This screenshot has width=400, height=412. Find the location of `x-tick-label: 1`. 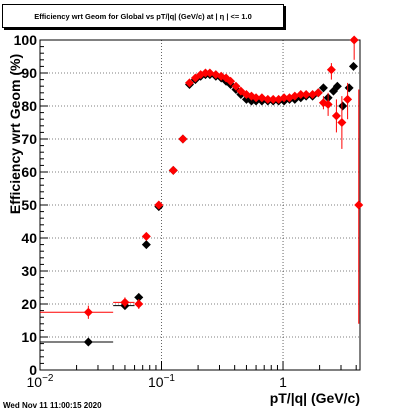

x-tick-label: 1 is located at coordinates (283, 382).